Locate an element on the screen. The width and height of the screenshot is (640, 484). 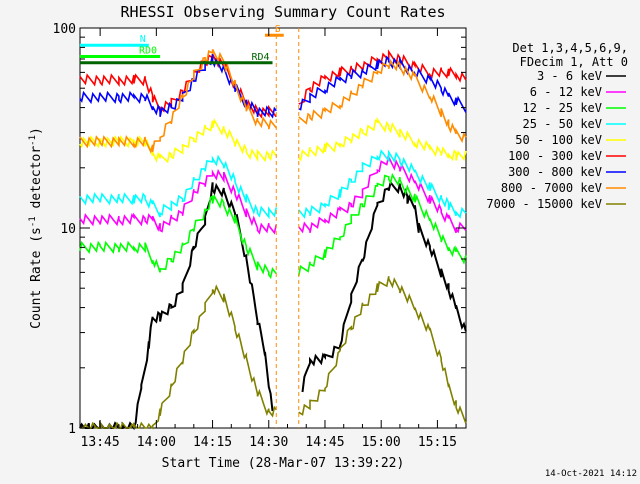
legend-label-5: 100 - 300 keV is located at coordinates (555, 156).